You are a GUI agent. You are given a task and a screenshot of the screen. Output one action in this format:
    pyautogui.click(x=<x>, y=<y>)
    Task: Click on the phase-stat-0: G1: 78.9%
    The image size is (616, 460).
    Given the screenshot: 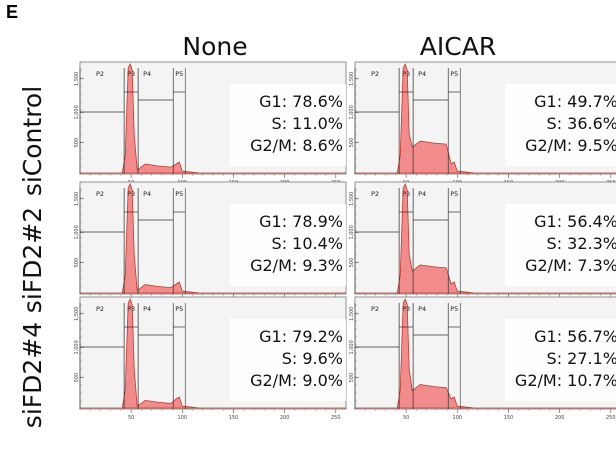 What is the action you would take?
    pyautogui.click(x=301, y=221)
    